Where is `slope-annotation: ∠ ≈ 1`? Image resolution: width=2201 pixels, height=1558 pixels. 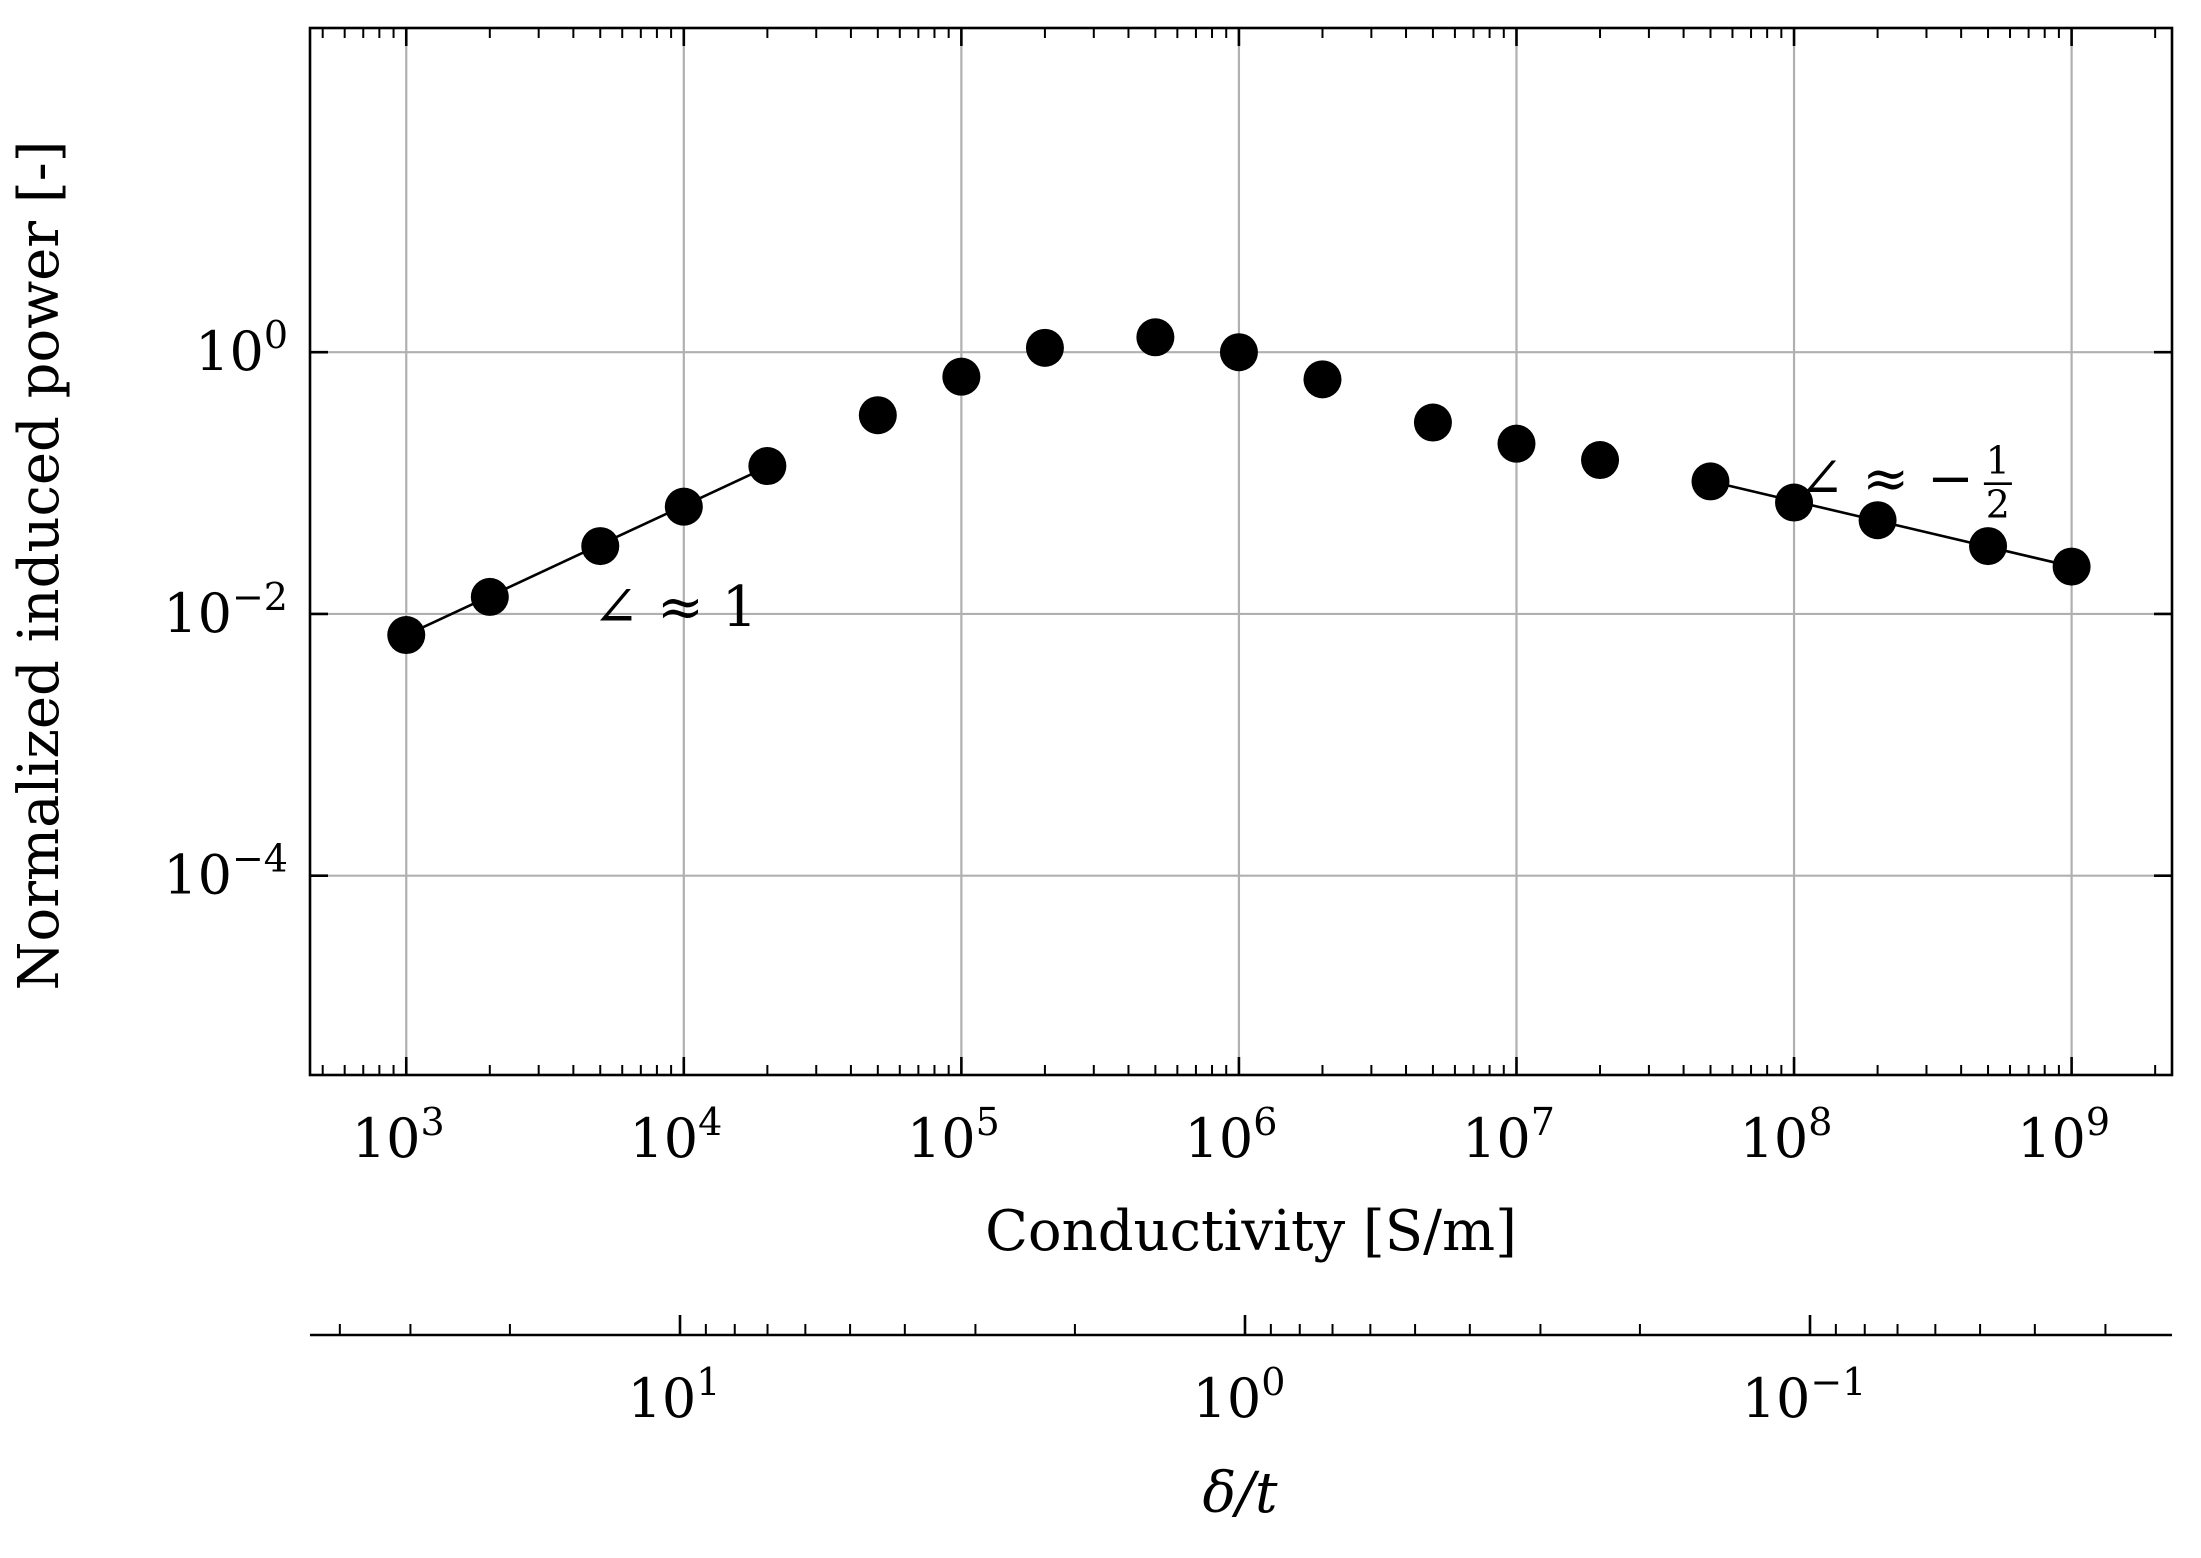 slope-annotation: ∠ ≈ 1 is located at coordinates (674, 607).